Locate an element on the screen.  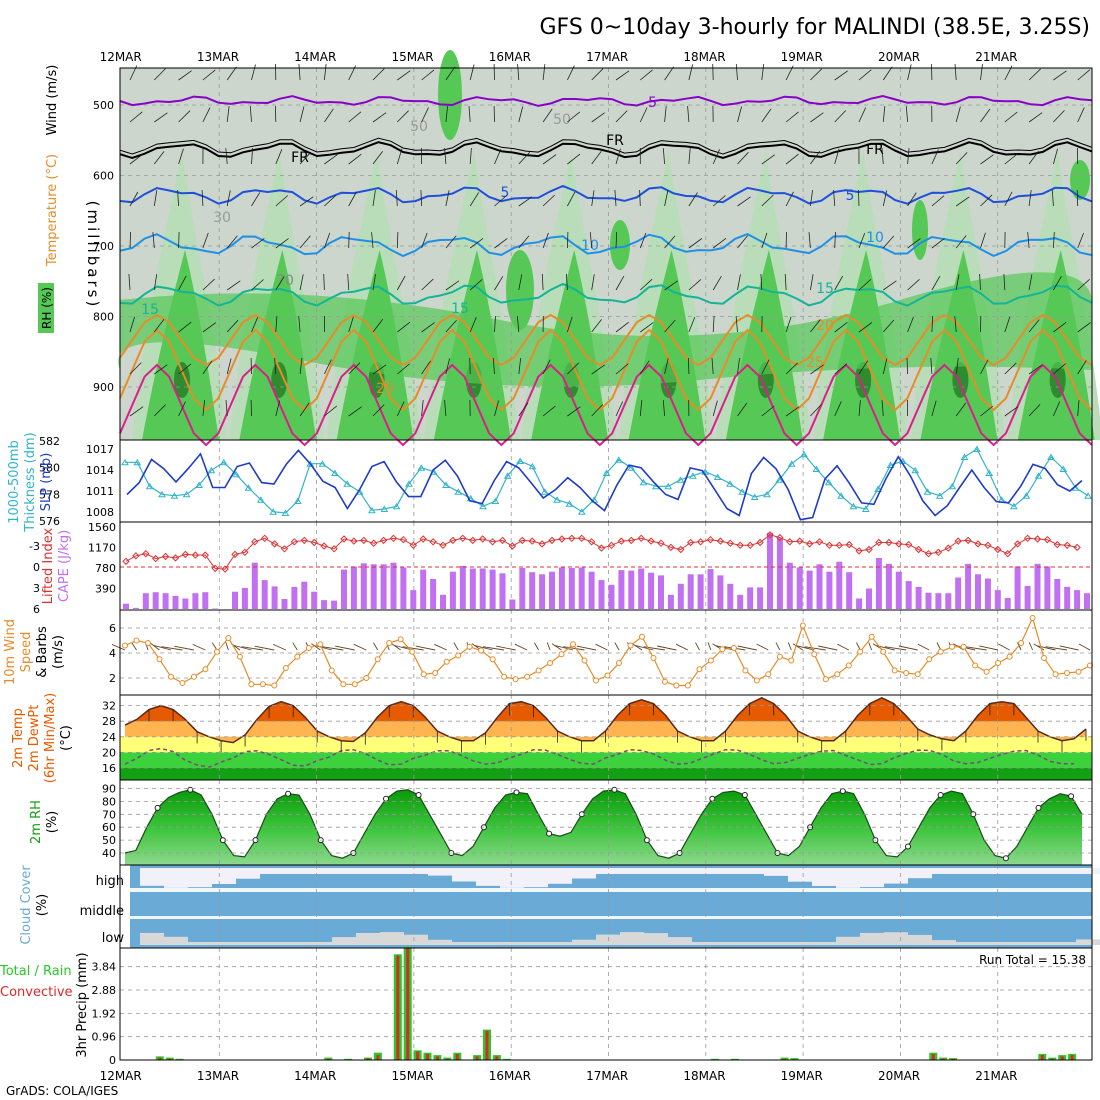
rh-tick-label: 80 is located at coordinates (109, 801).